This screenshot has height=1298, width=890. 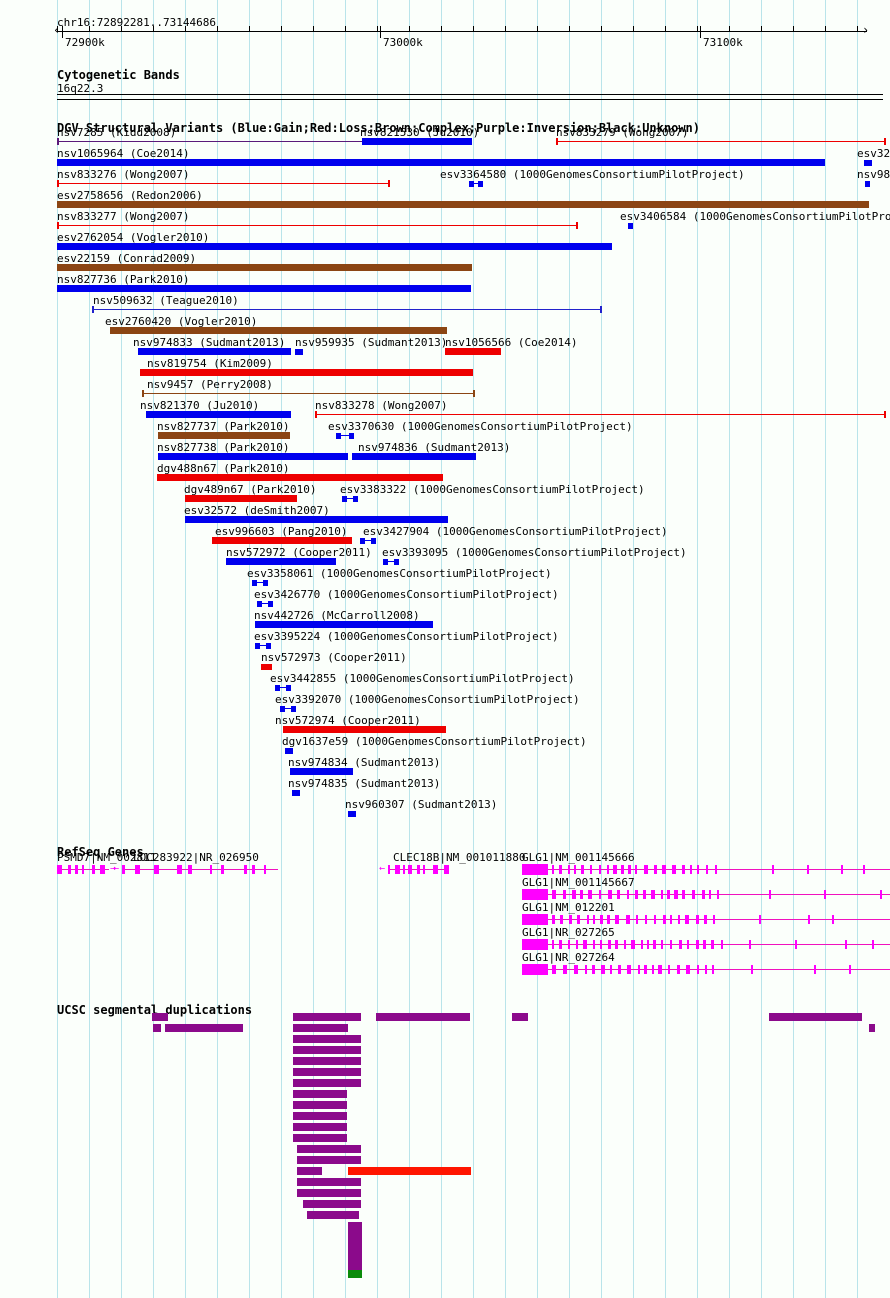 I want to click on variant-label: dgv488n67 (Park2010), so click(x=223, y=468).